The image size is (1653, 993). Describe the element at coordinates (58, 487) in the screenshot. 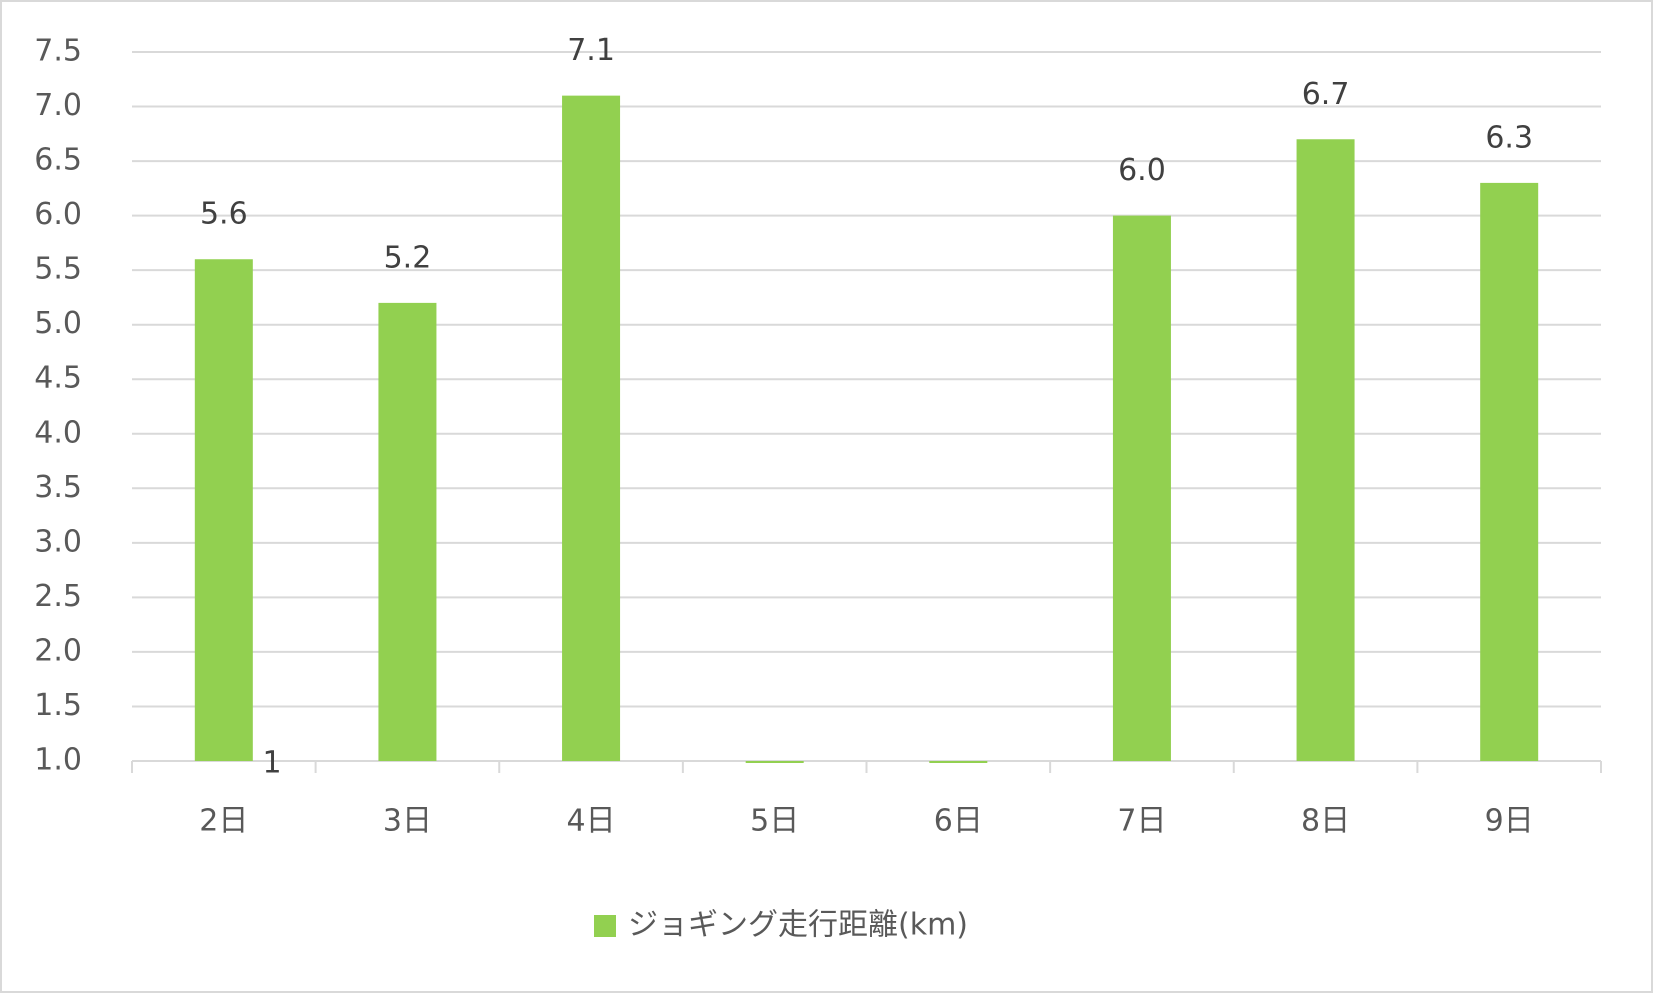

I see `y-tick-label: 3.5` at that location.